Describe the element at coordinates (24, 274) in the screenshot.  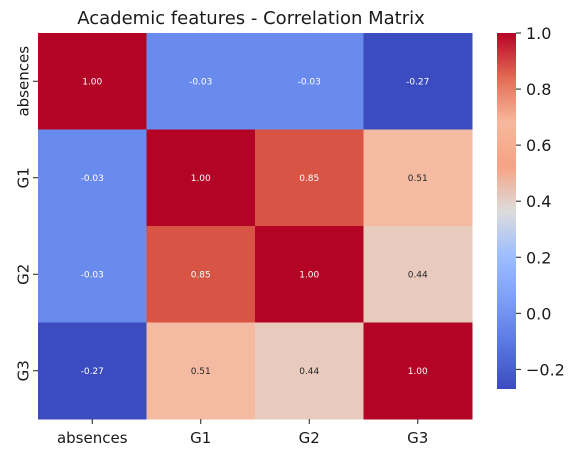
I see `y-tick-label-2: G2` at that location.